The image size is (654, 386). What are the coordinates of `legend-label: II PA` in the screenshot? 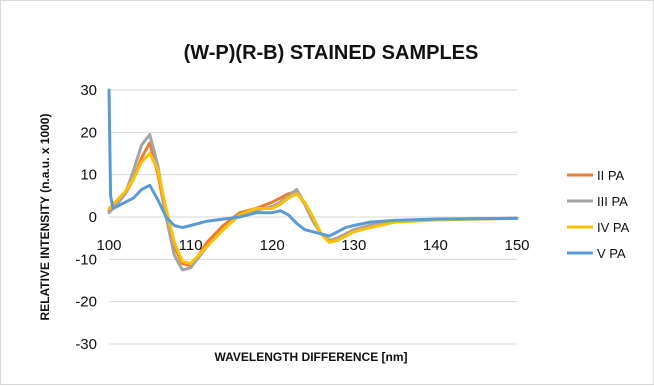 It's located at (611, 175).